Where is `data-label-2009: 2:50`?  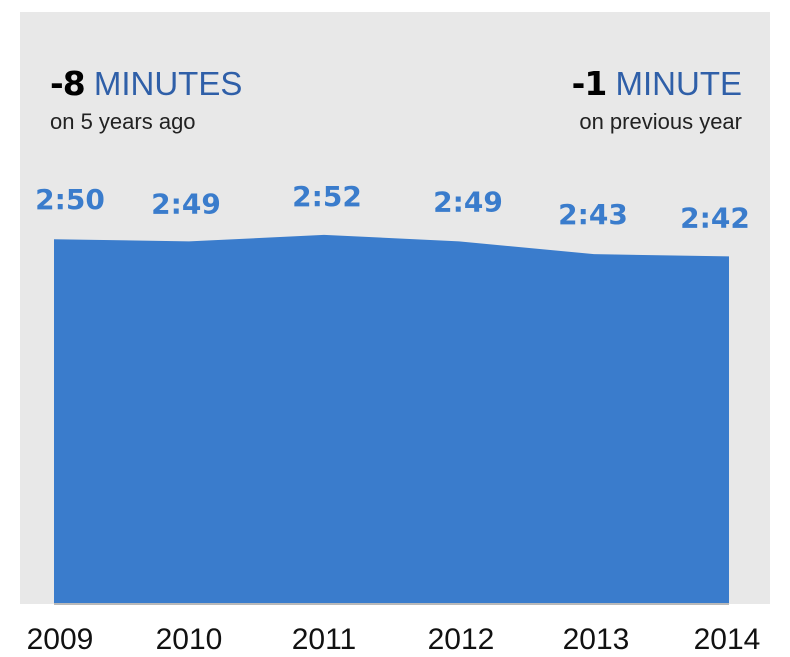
data-label-2009: 2:50 is located at coordinates (70, 199).